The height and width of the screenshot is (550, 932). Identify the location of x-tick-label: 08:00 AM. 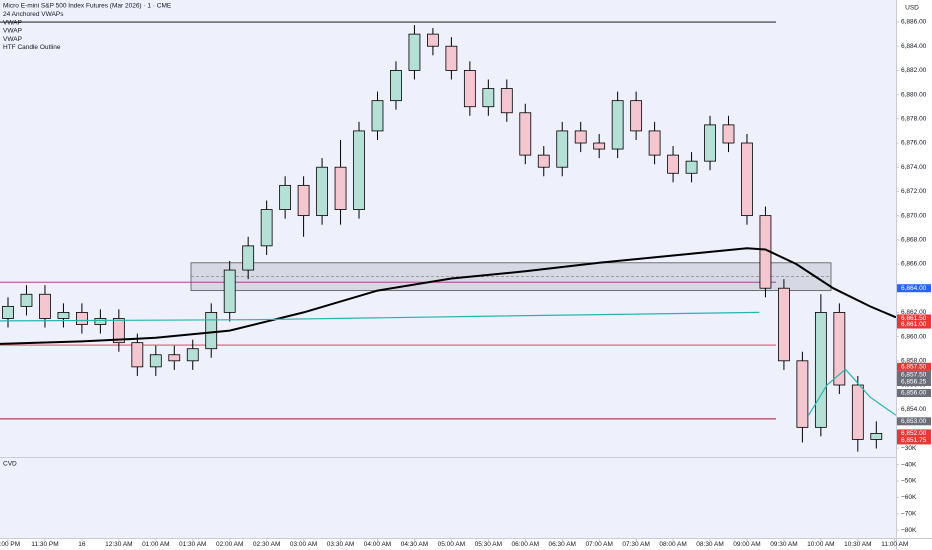
(672, 544).